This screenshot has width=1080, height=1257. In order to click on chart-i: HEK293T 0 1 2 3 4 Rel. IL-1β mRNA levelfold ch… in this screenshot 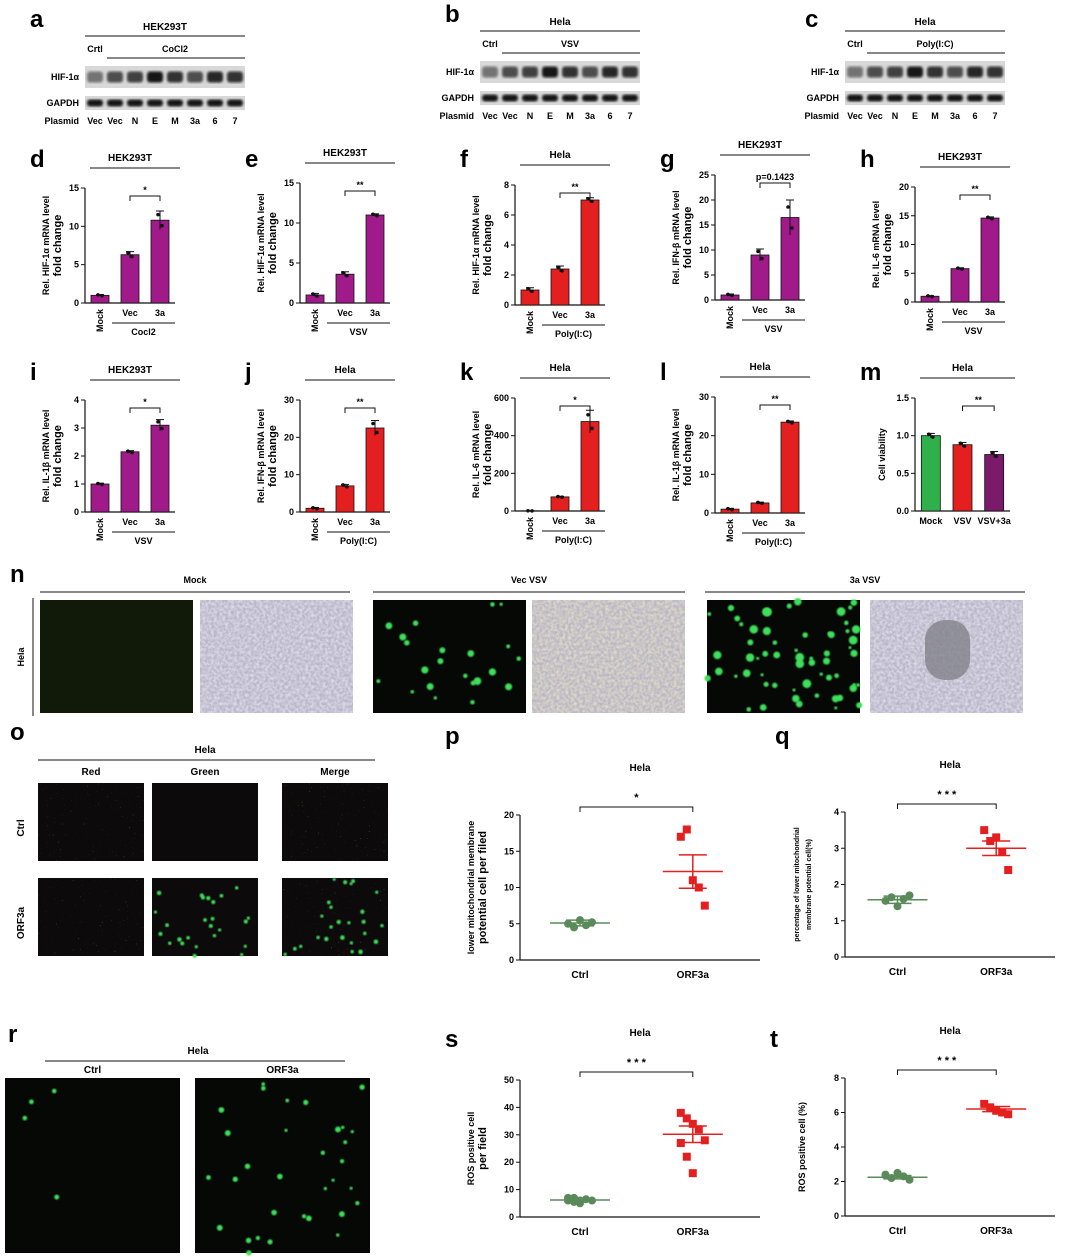, I will do `click(110, 455)`.